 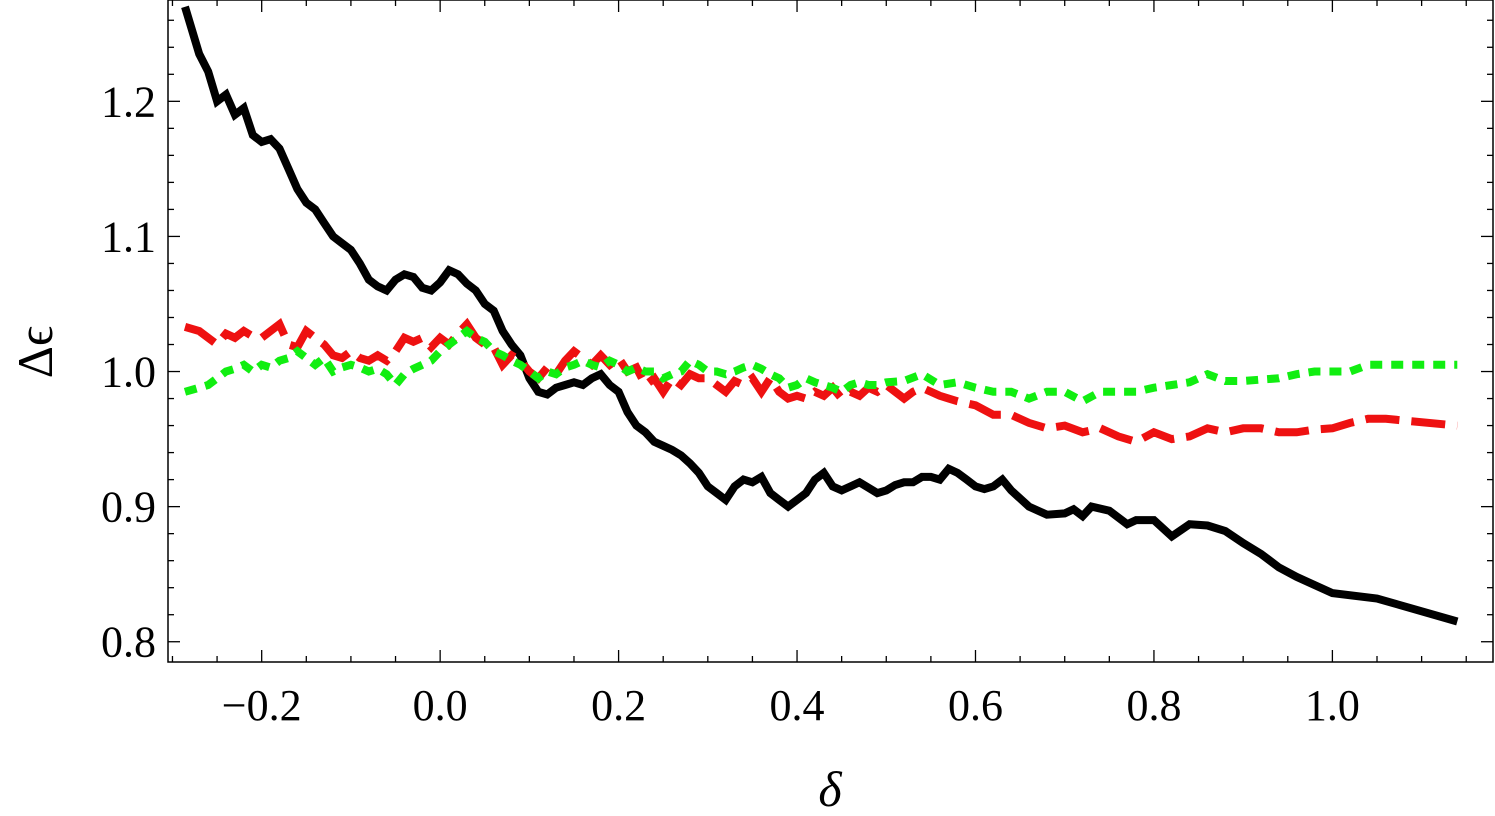 What do you see at coordinates (797, 705) in the screenshot?
I see `x-tick-label: 0.4` at bounding box center [797, 705].